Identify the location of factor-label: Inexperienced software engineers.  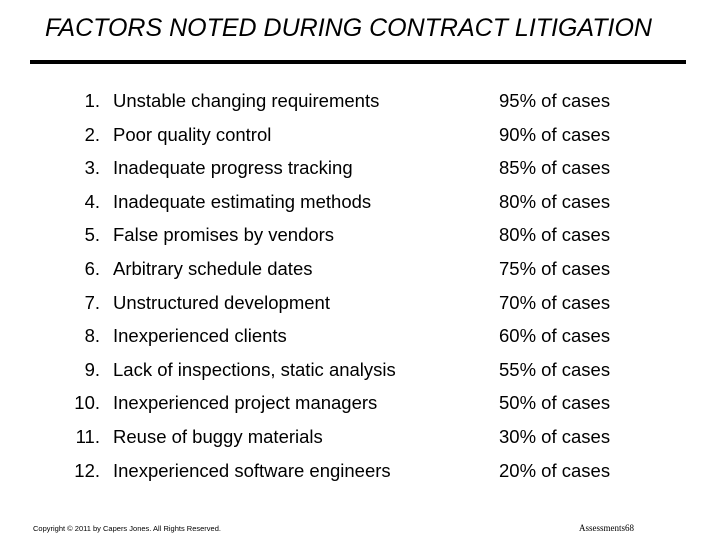
(252, 470).